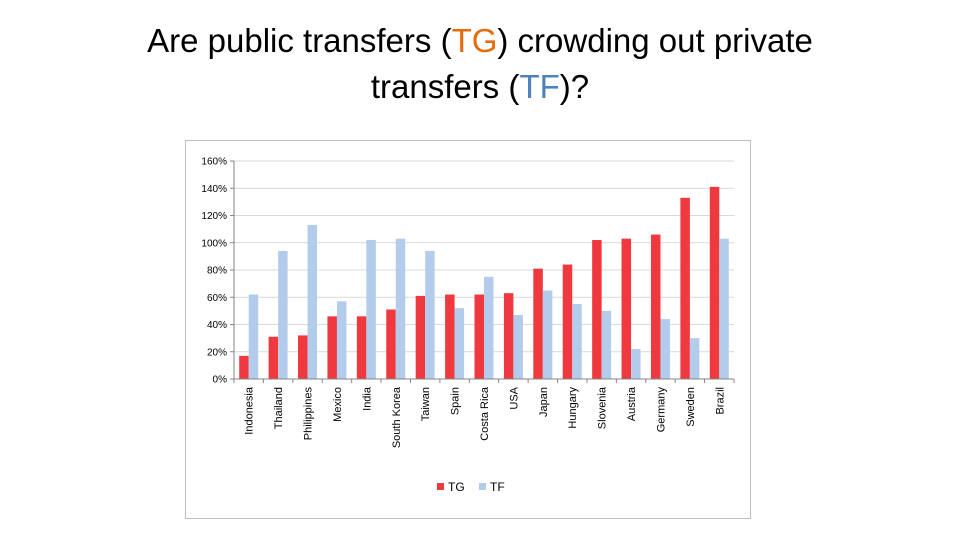 The image size is (960, 540). Describe the element at coordinates (665, 349) in the screenshot. I see `bar-tf-germany` at that location.